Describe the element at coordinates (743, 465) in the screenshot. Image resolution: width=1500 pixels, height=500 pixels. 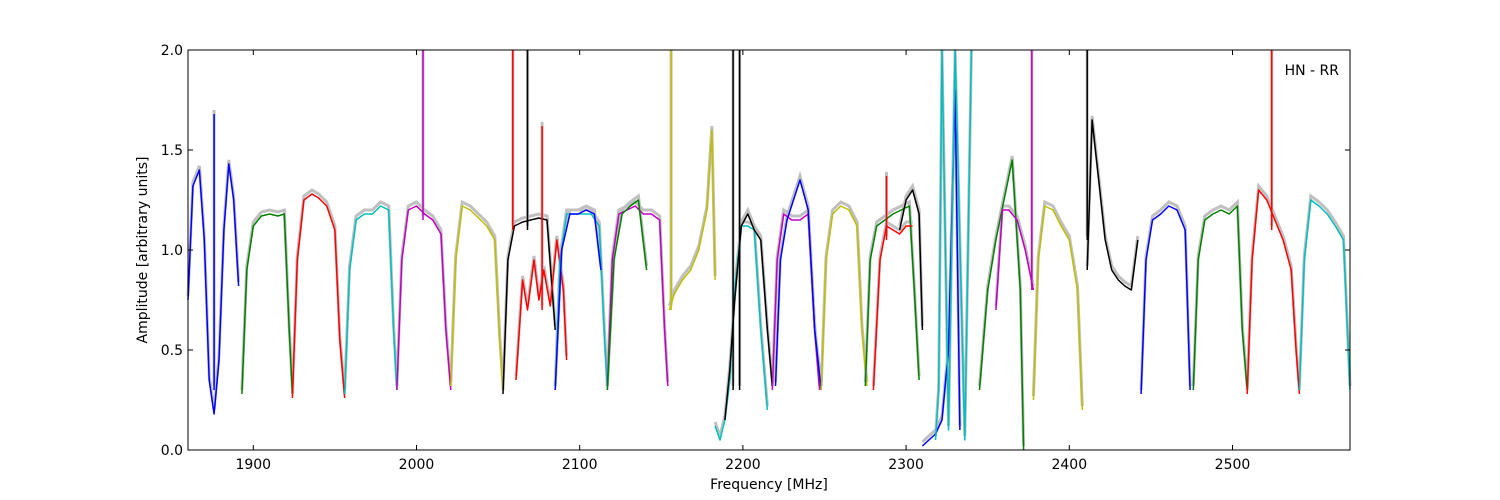
I see `x-tick-label: 2200` at that location.